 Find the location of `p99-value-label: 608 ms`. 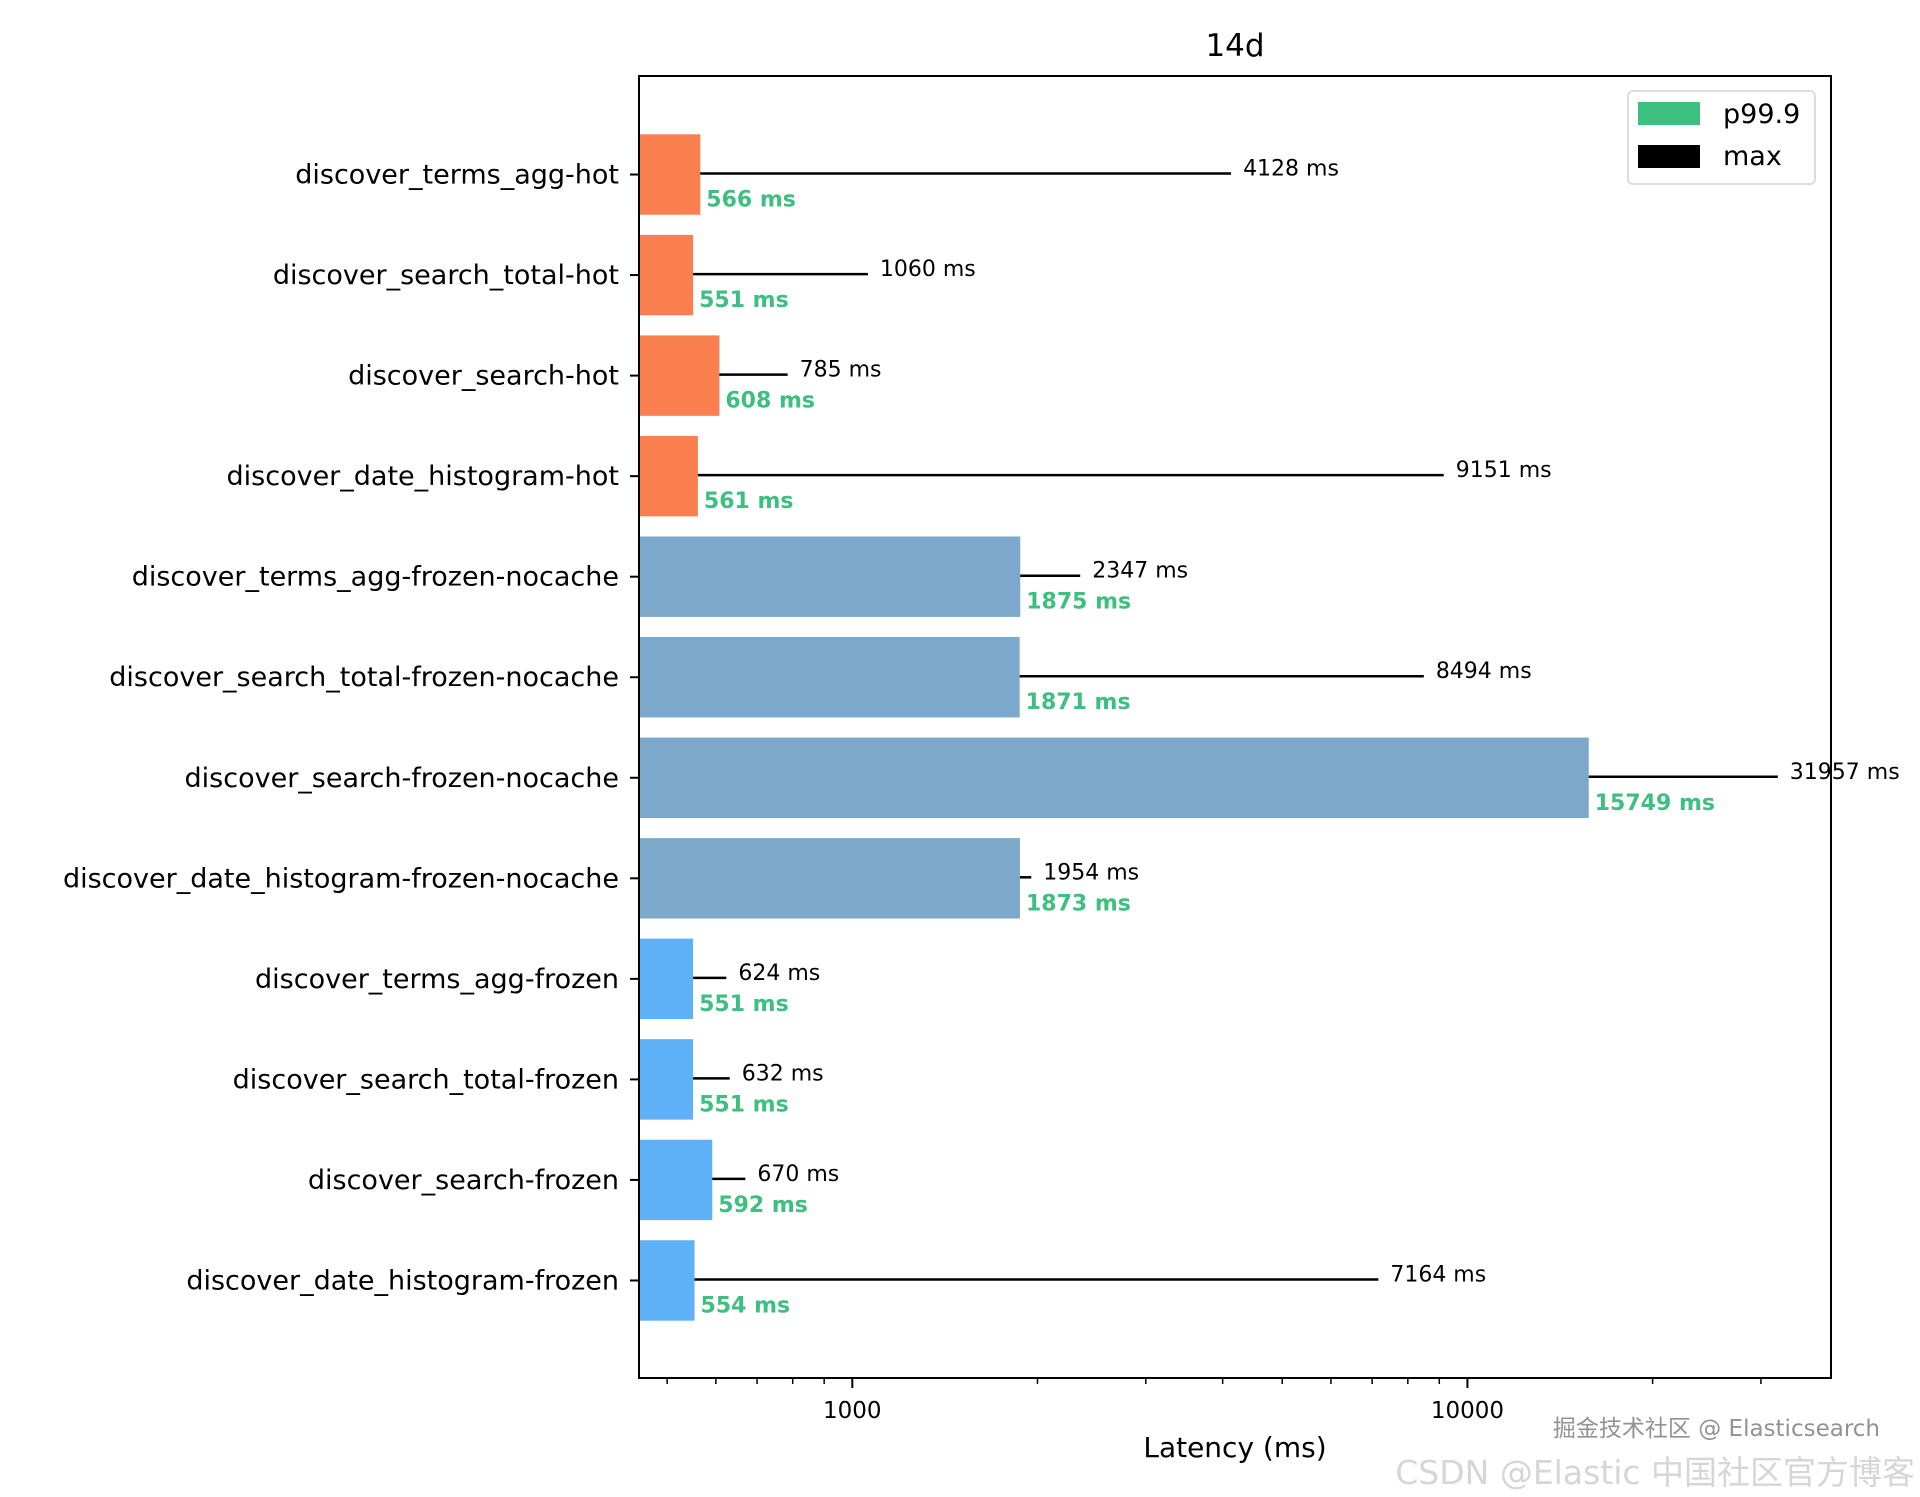

p99-value-label: 608 ms is located at coordinates (770, 401).